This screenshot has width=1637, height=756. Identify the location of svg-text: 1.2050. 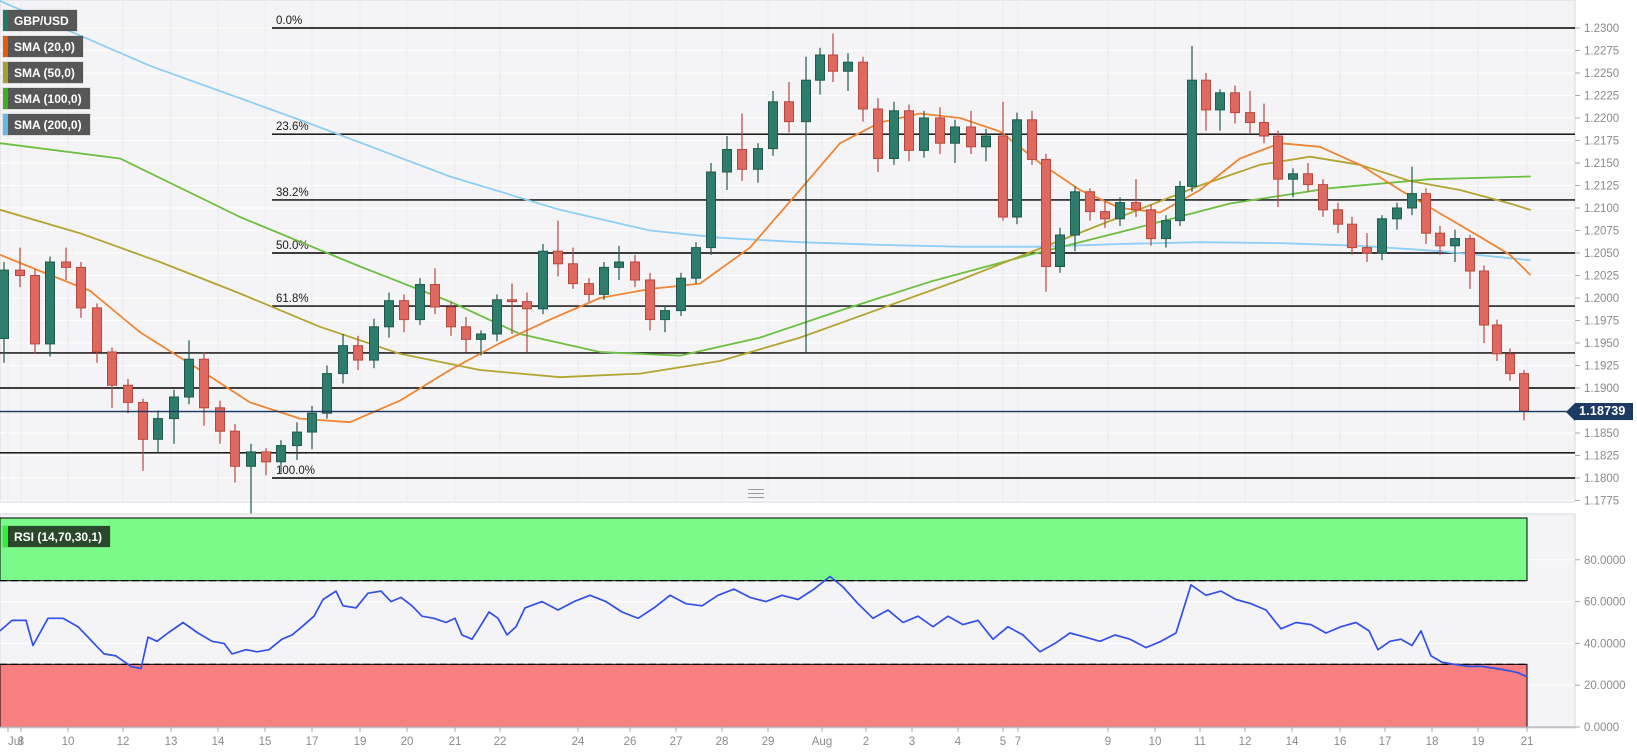
(1601, 254).